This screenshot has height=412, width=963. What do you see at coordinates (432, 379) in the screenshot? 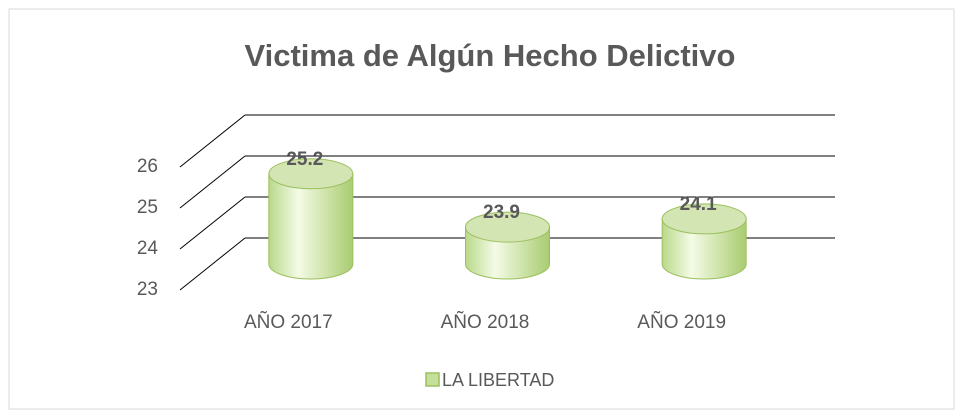
I see `legend-swatch` at bounding box center [432, 379].